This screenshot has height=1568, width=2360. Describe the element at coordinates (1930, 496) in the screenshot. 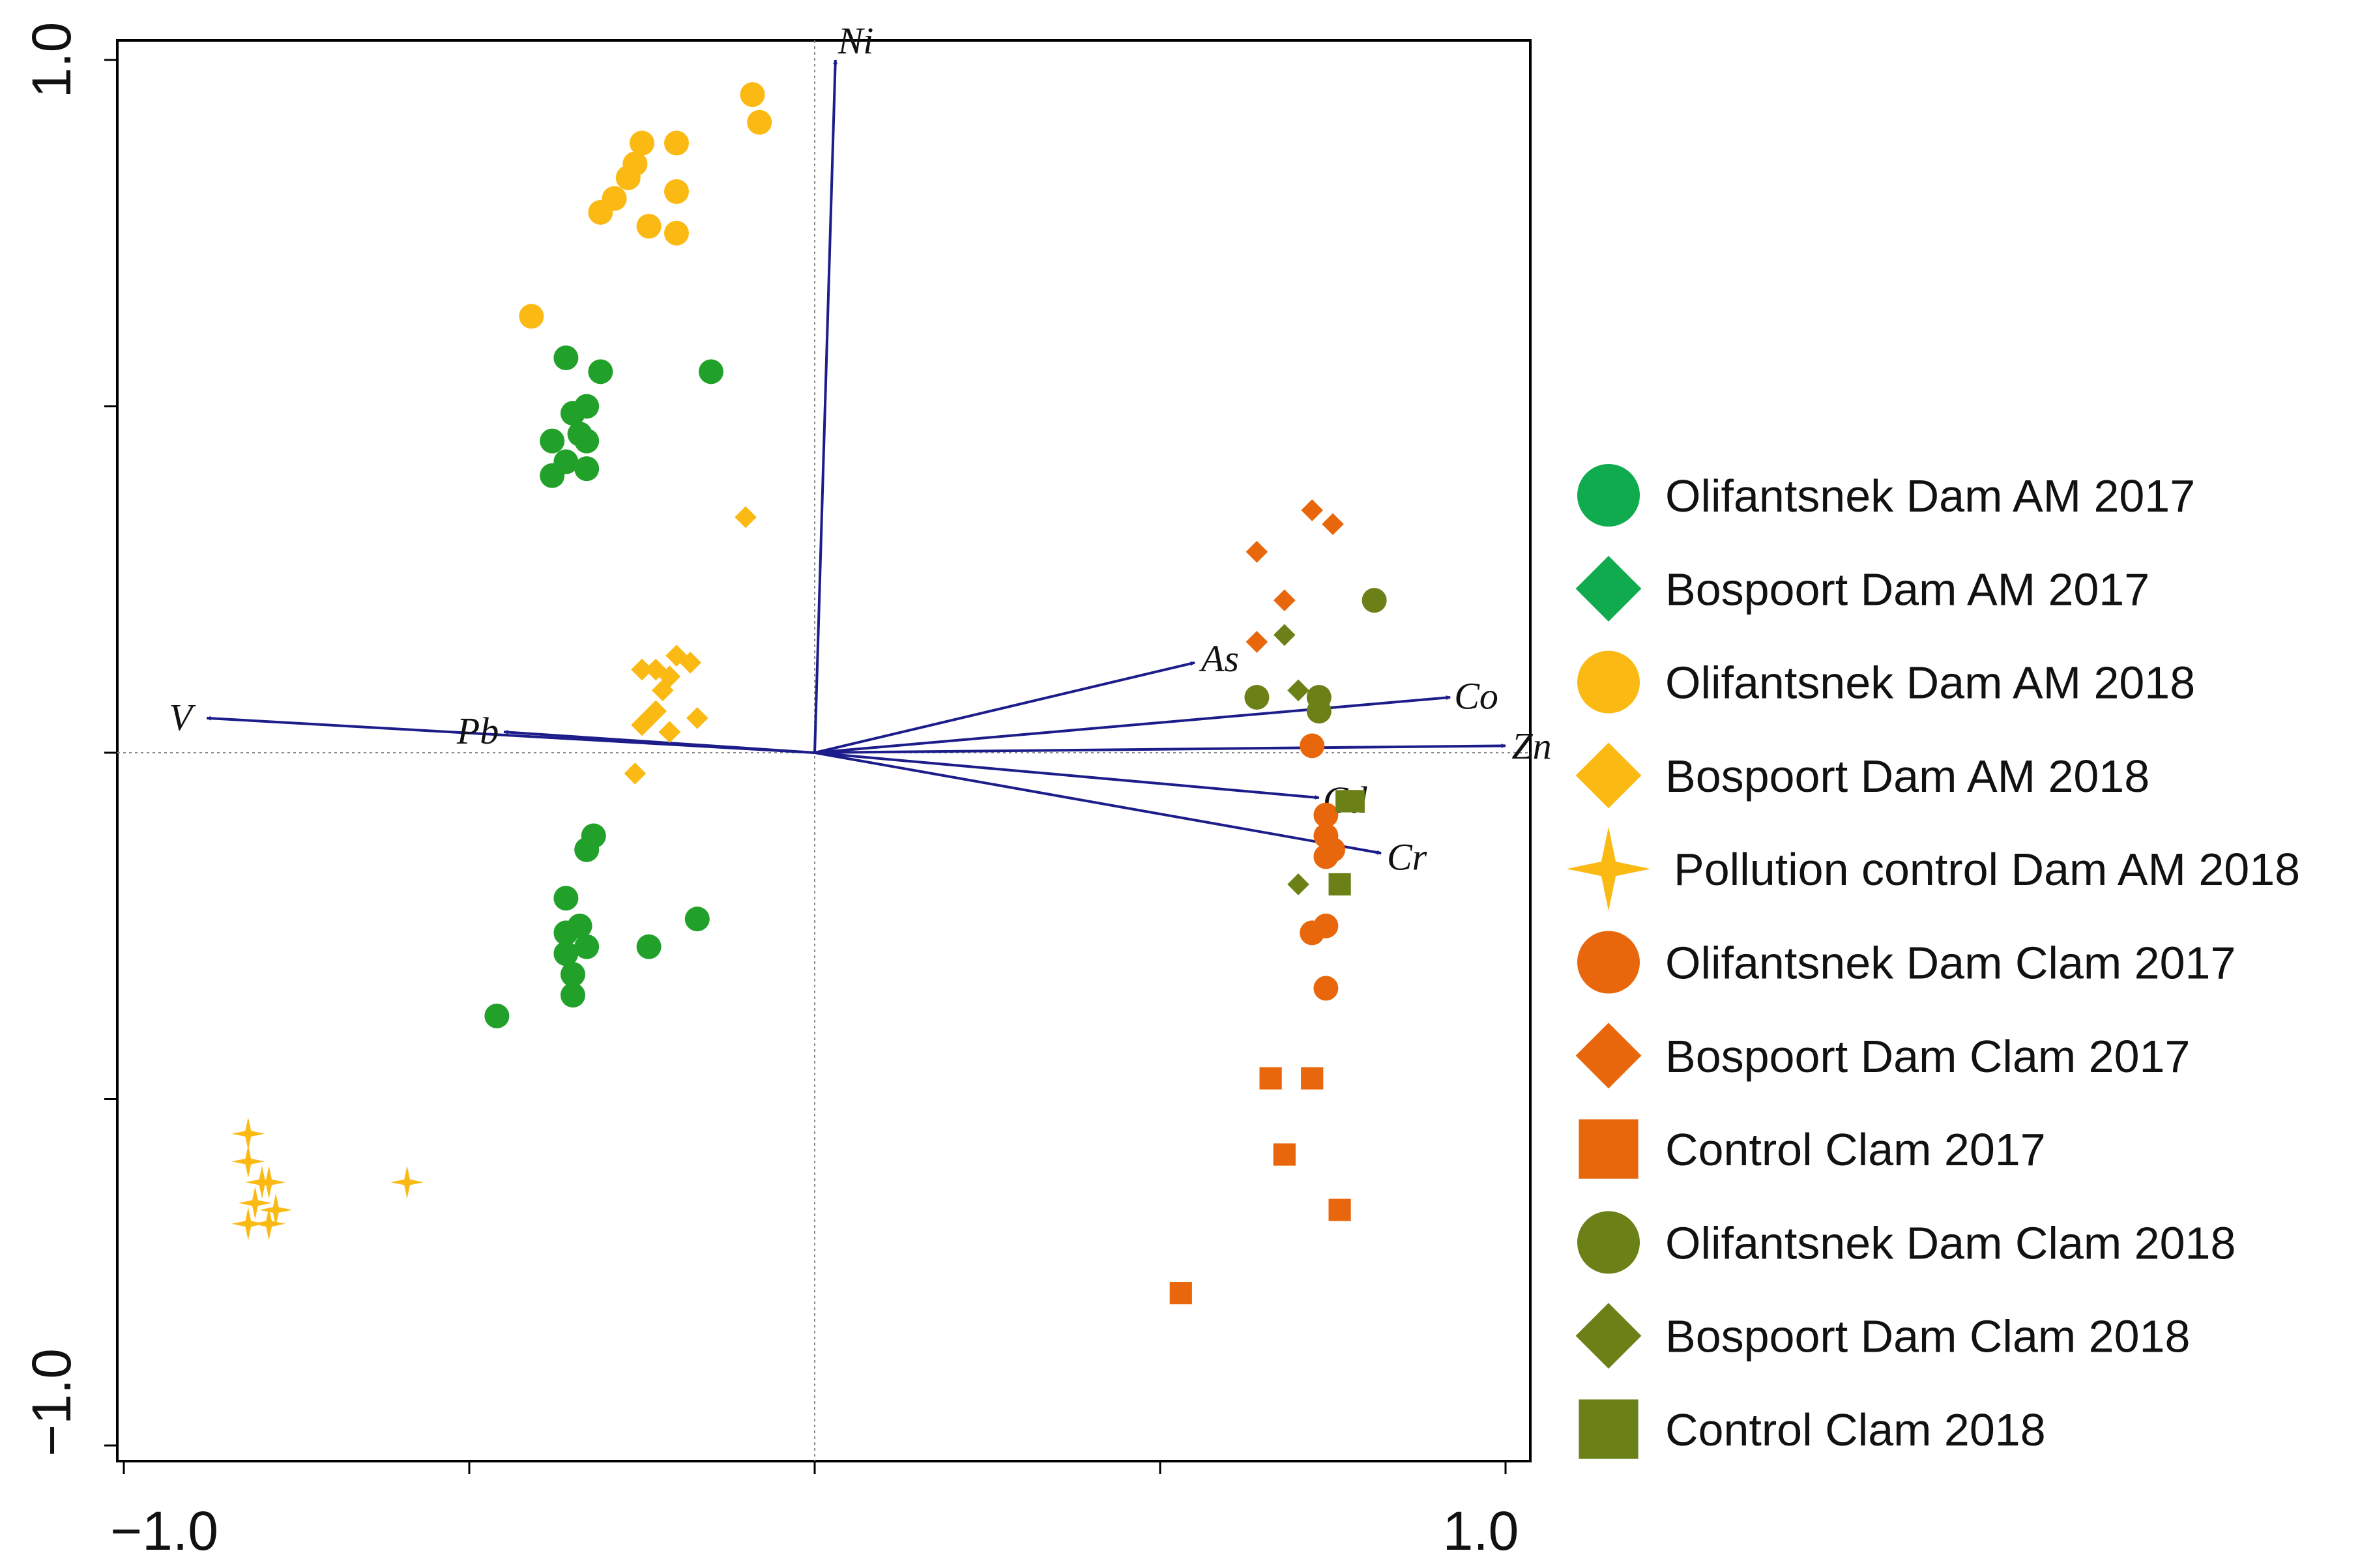

I see `legend-label-1: Olifantsnek Dam AM 2017` at that location.